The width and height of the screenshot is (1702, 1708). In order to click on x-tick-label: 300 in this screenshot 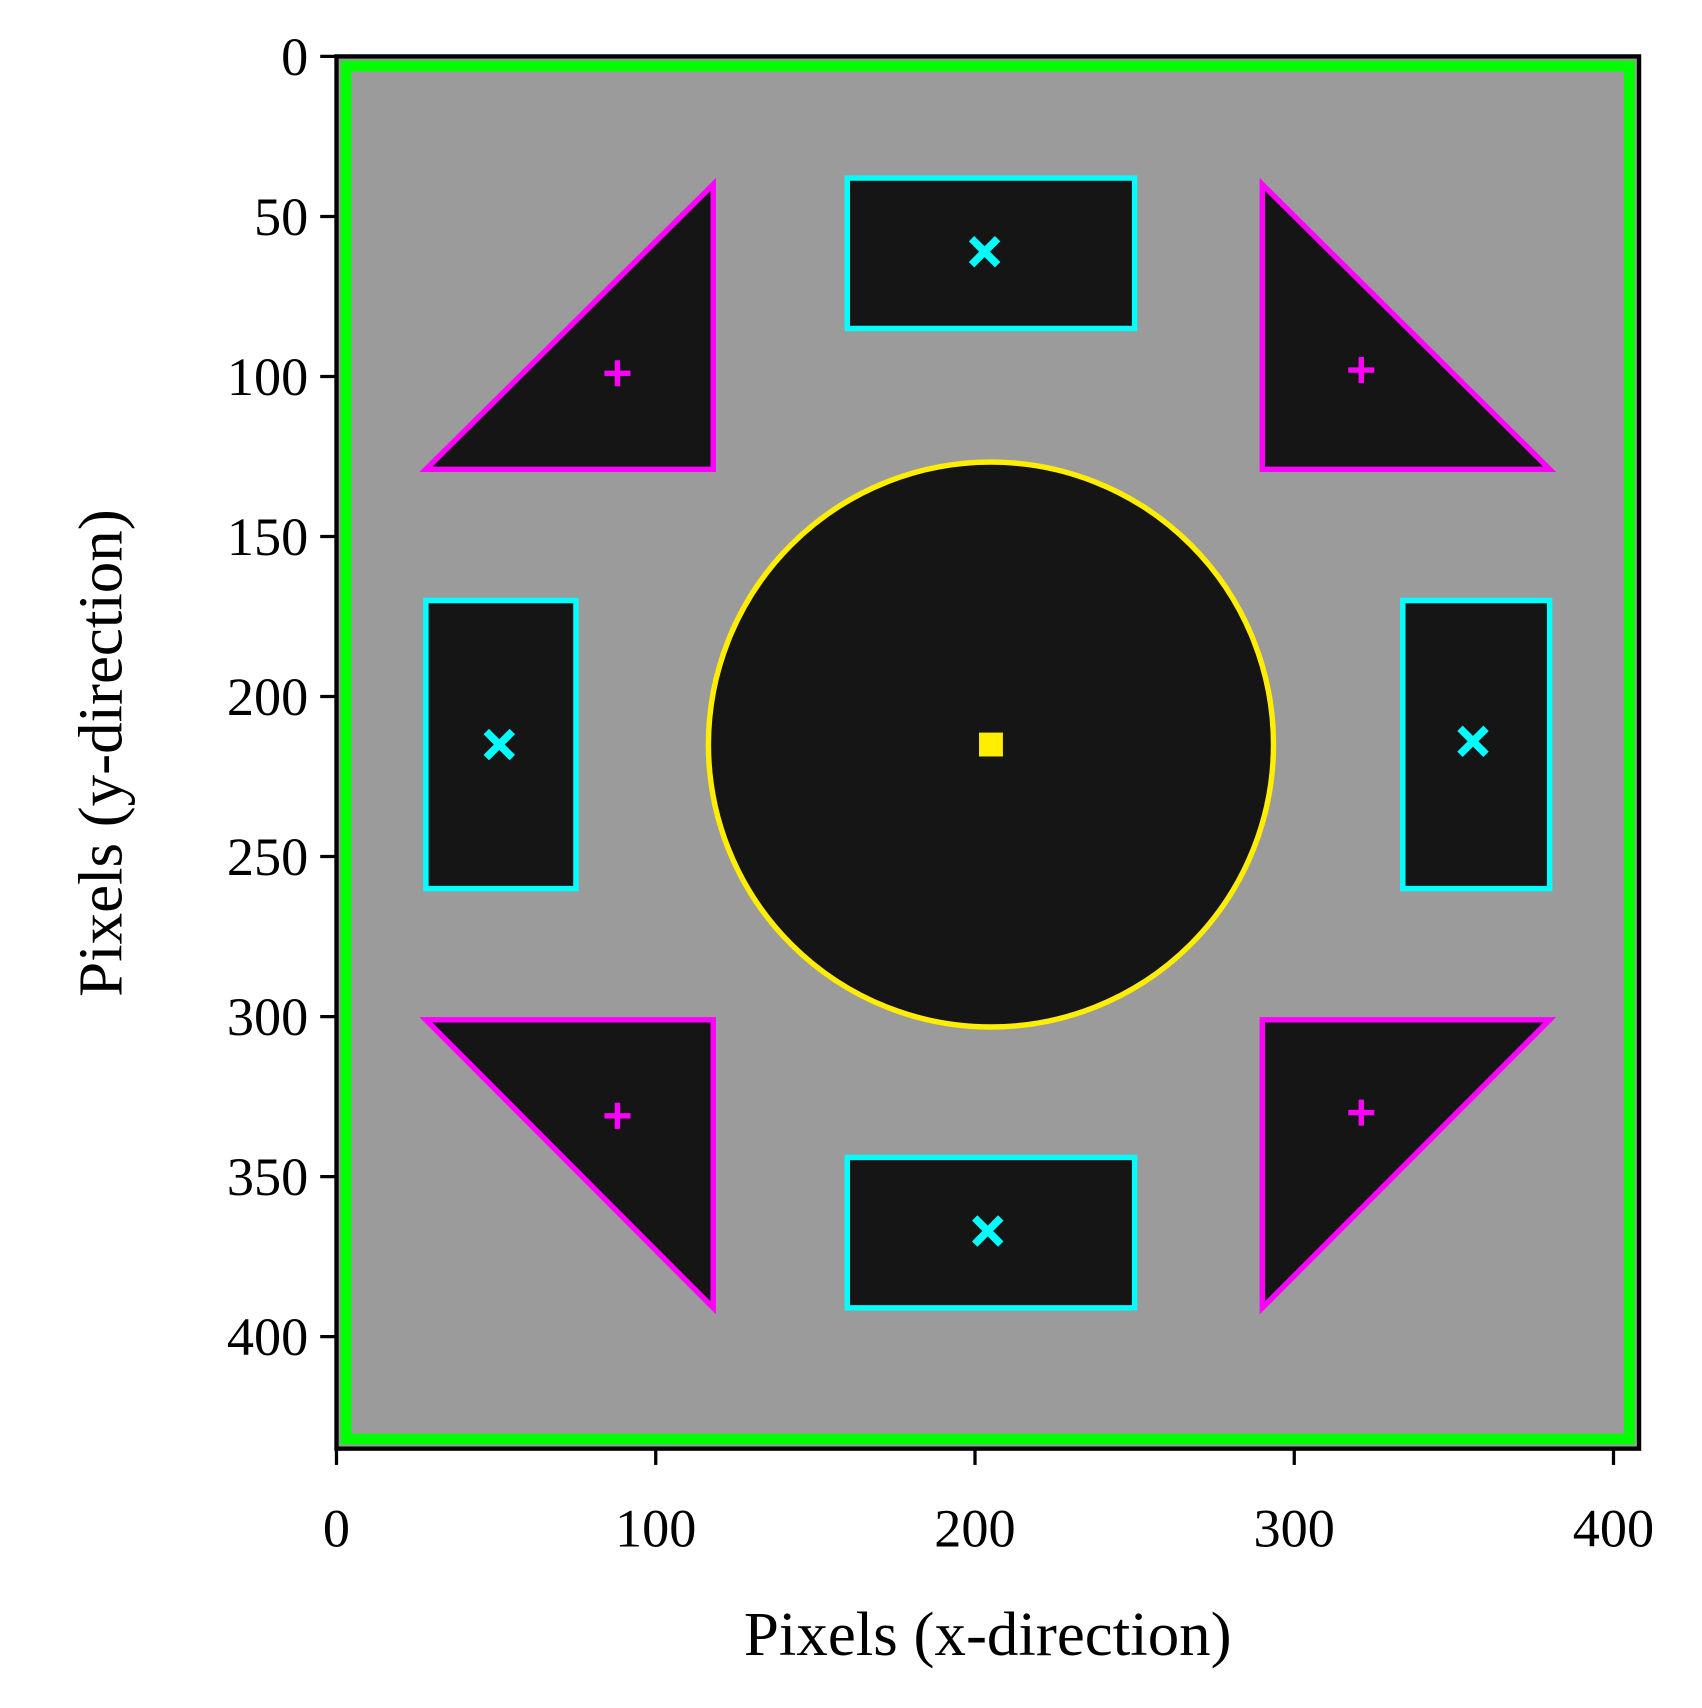, I will do `click(1294, 1528)`.